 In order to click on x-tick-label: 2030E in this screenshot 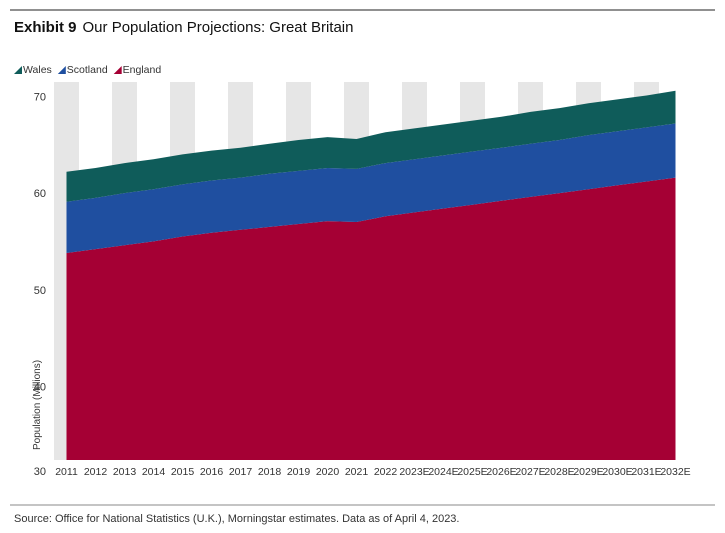, I will do `click(617, 472)`.